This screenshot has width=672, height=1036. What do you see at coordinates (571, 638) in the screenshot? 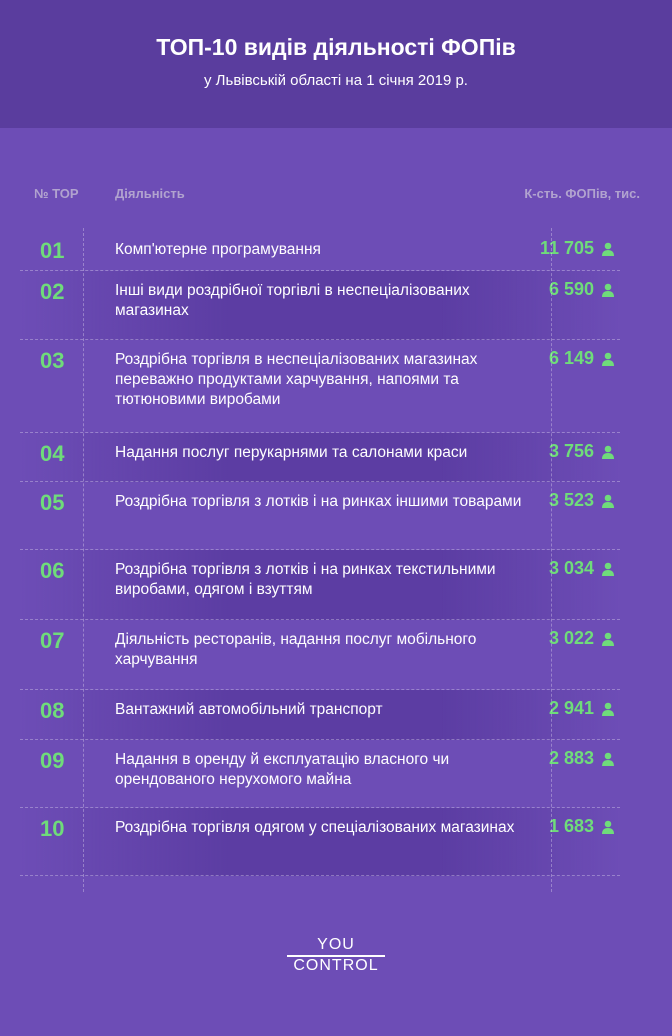
I see `count-value: 3 022` at bounding box center [571, 638].